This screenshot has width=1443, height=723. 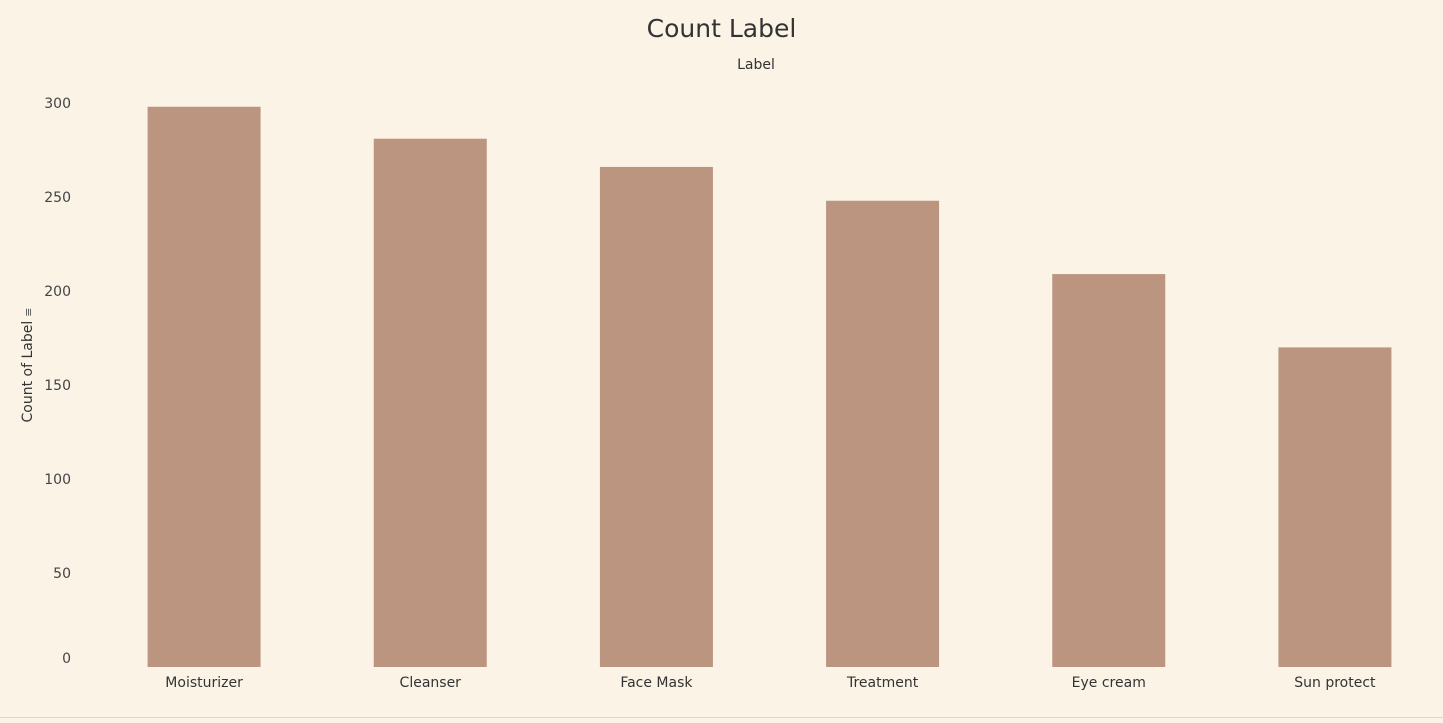 I want to click on column-header: Label, so click(x=756, y=65).